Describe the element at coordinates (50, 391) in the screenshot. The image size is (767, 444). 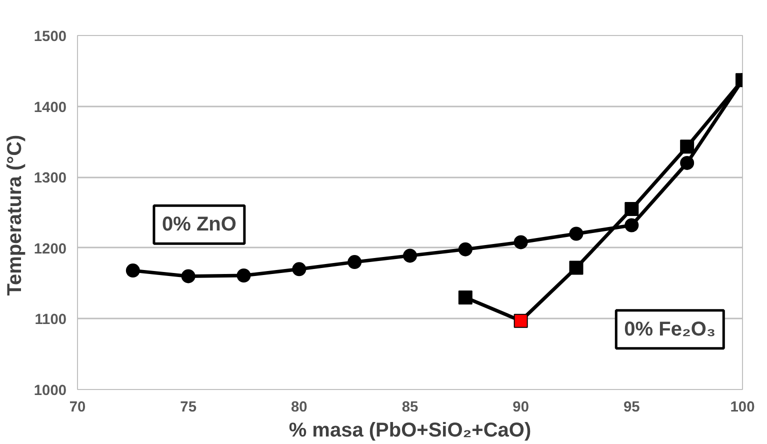
I see `y-tick-label: 1000` at that location.